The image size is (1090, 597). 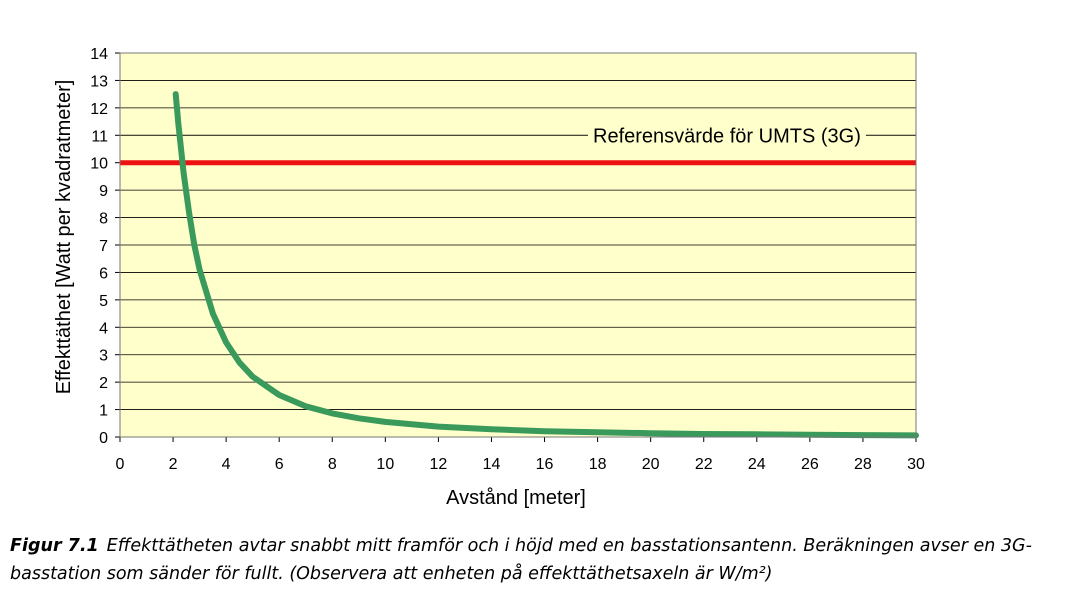 What do you see at coordinates (226, 464) in the screenshot?
I see `x-tick-label: 4` at bounding box center [226, 464].